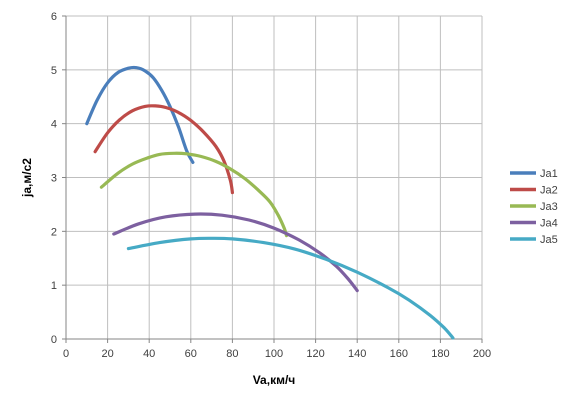  Describe the element at coordinates (549, 207) in the screenshot. I see `legend-label-ja3: Ja3` at that location.